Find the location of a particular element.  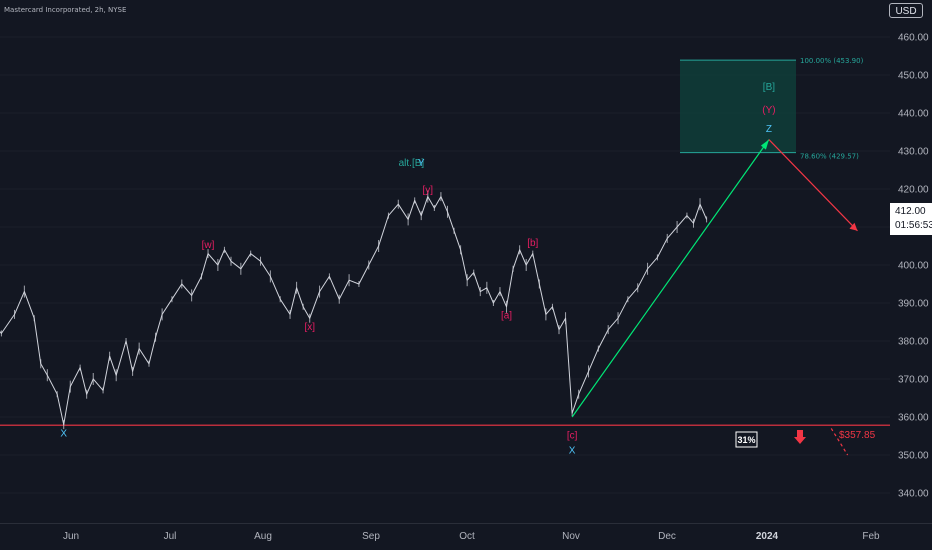

wave-label: [y] is located at coordinates (428, 190).